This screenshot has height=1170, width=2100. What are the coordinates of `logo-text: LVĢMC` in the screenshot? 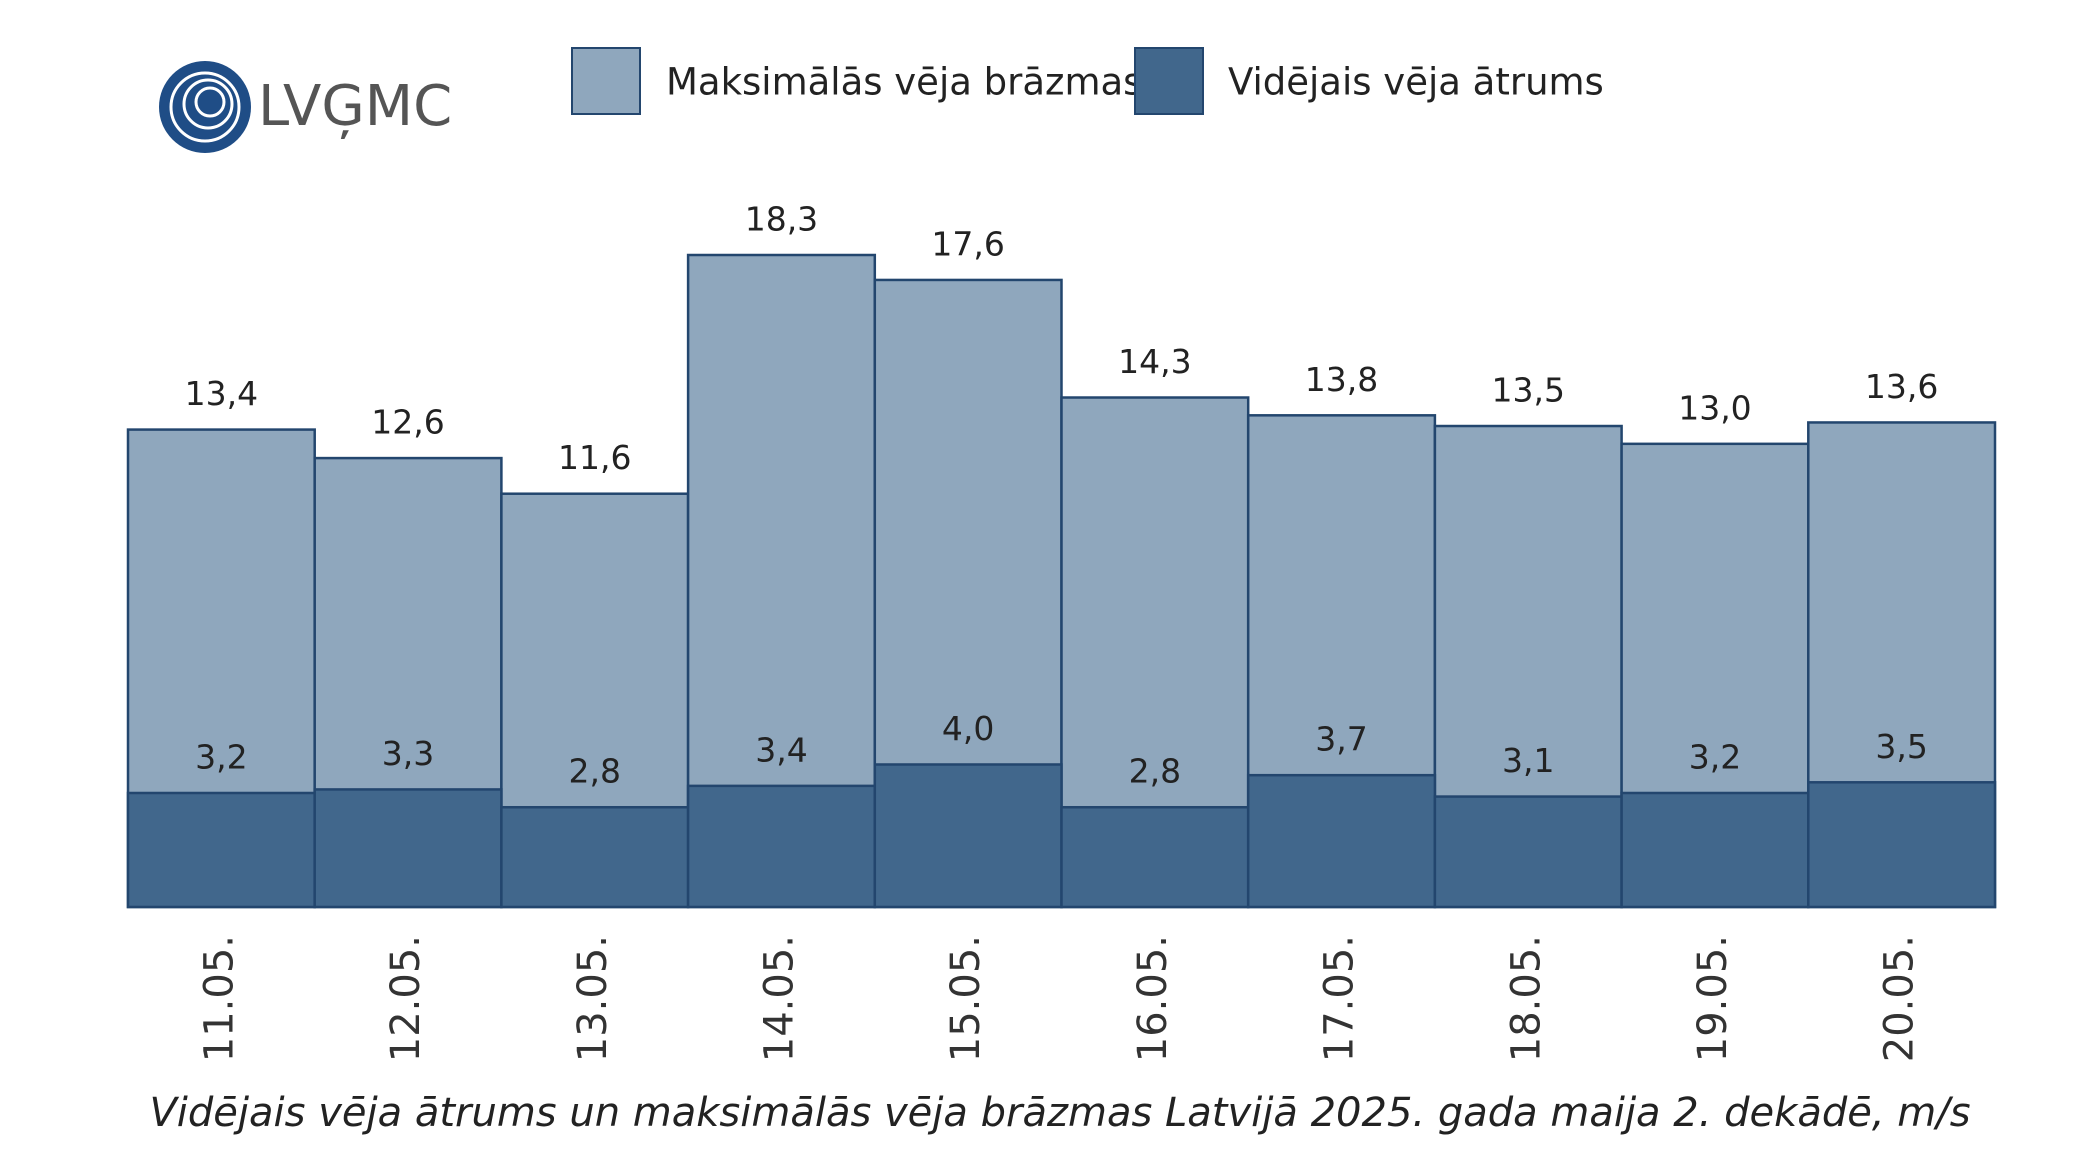 It's located at (355, 107).